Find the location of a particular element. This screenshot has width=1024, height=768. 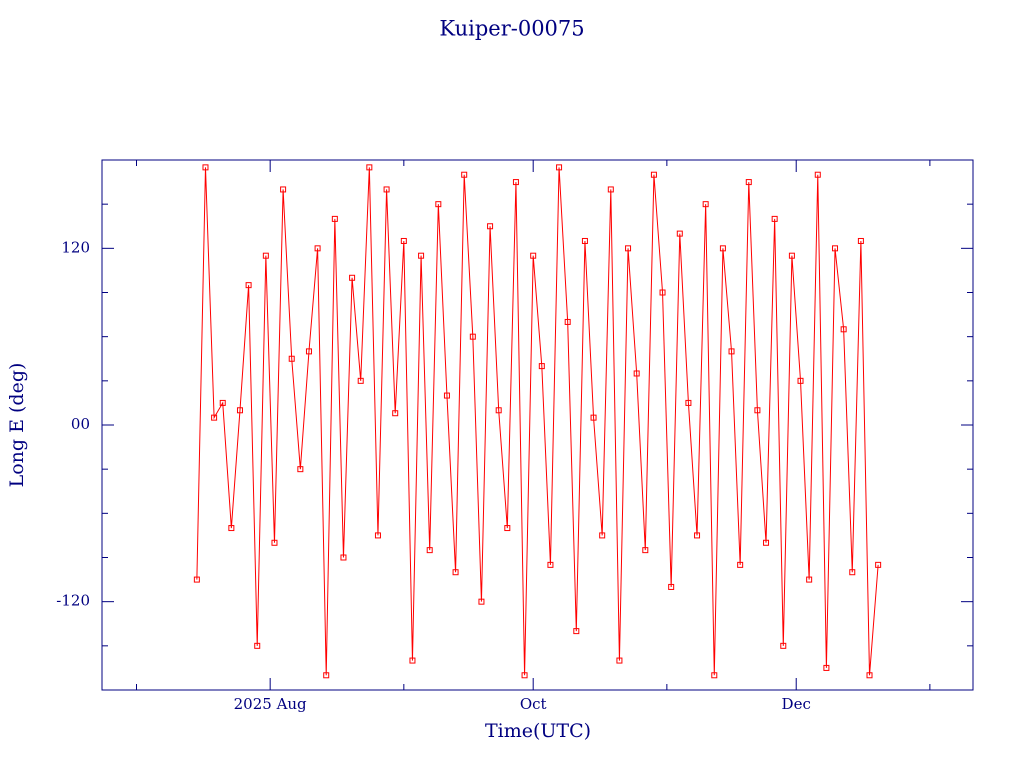

x-tick-label: Dec is located at coordinates (796, 704).